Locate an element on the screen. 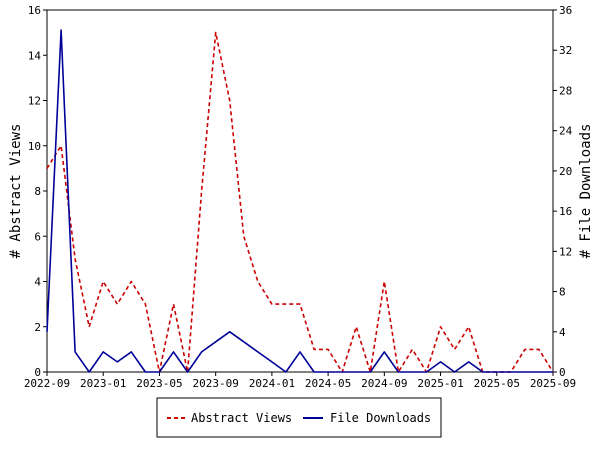  x-tick-label: 2023-09 is located at coordinates (215, 383).